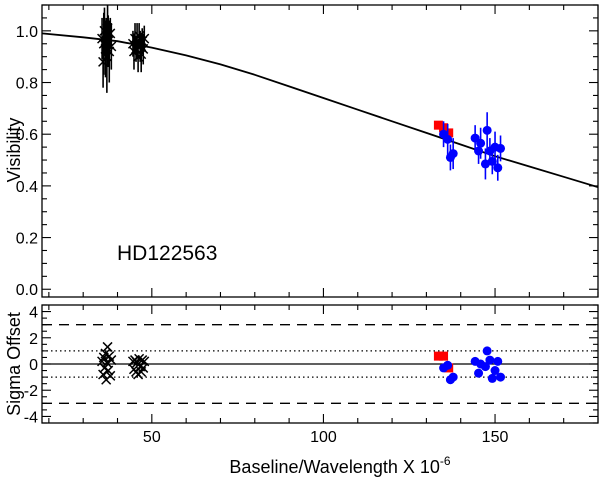 This screenshot has height=477, width=600. Describe the element at coordinates (27, 32) in the screenshot. I see `visibility-y-tick-label: 1.0` at that location.